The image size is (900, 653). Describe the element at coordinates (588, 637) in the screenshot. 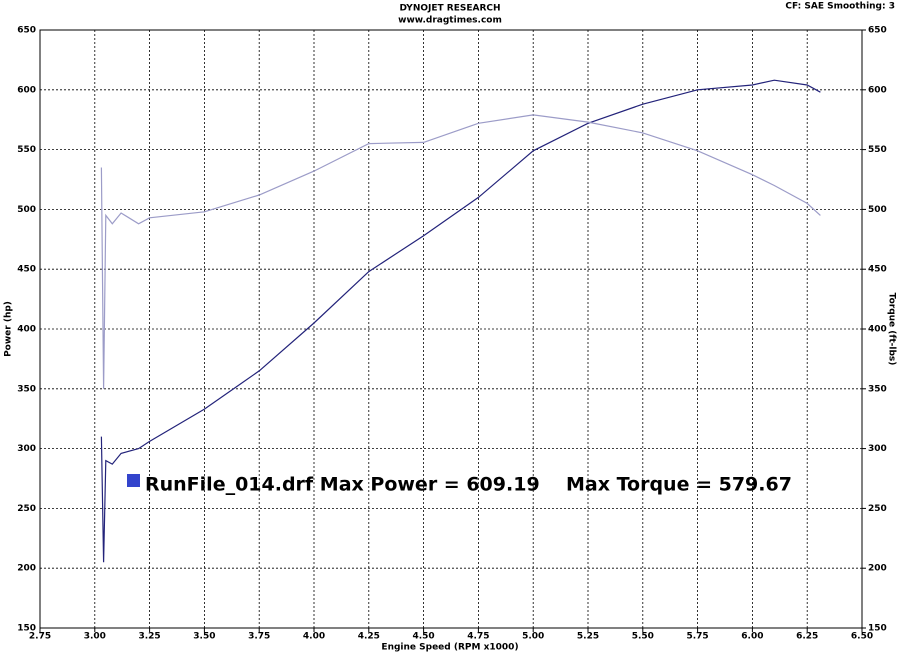

I see `x-tick-label: 5.25` at that location.